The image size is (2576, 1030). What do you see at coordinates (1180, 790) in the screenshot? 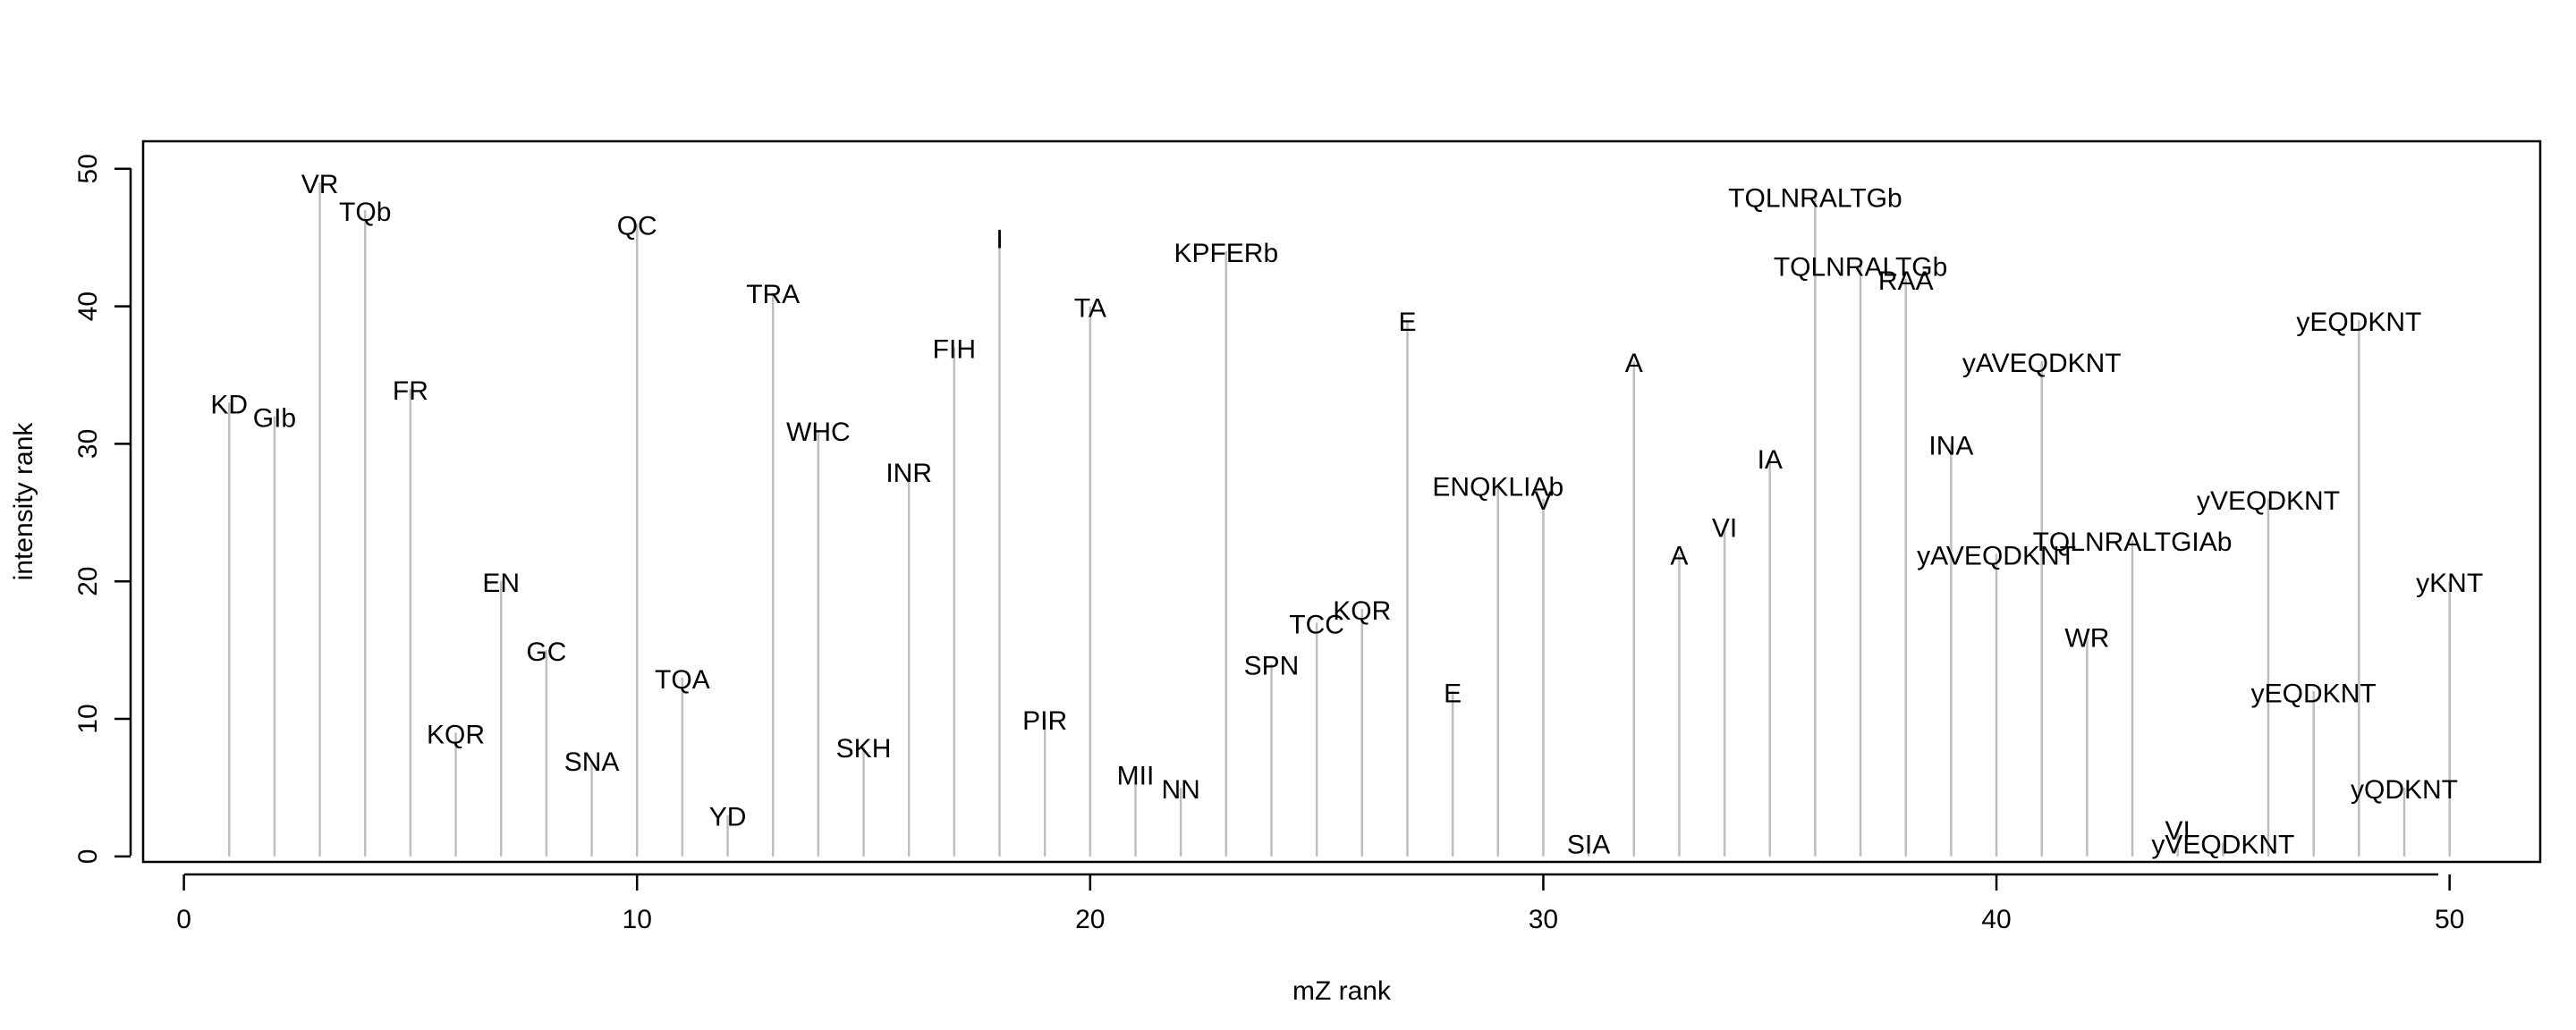
I see `peak-label: NN` at bounding box center [1180, 790].